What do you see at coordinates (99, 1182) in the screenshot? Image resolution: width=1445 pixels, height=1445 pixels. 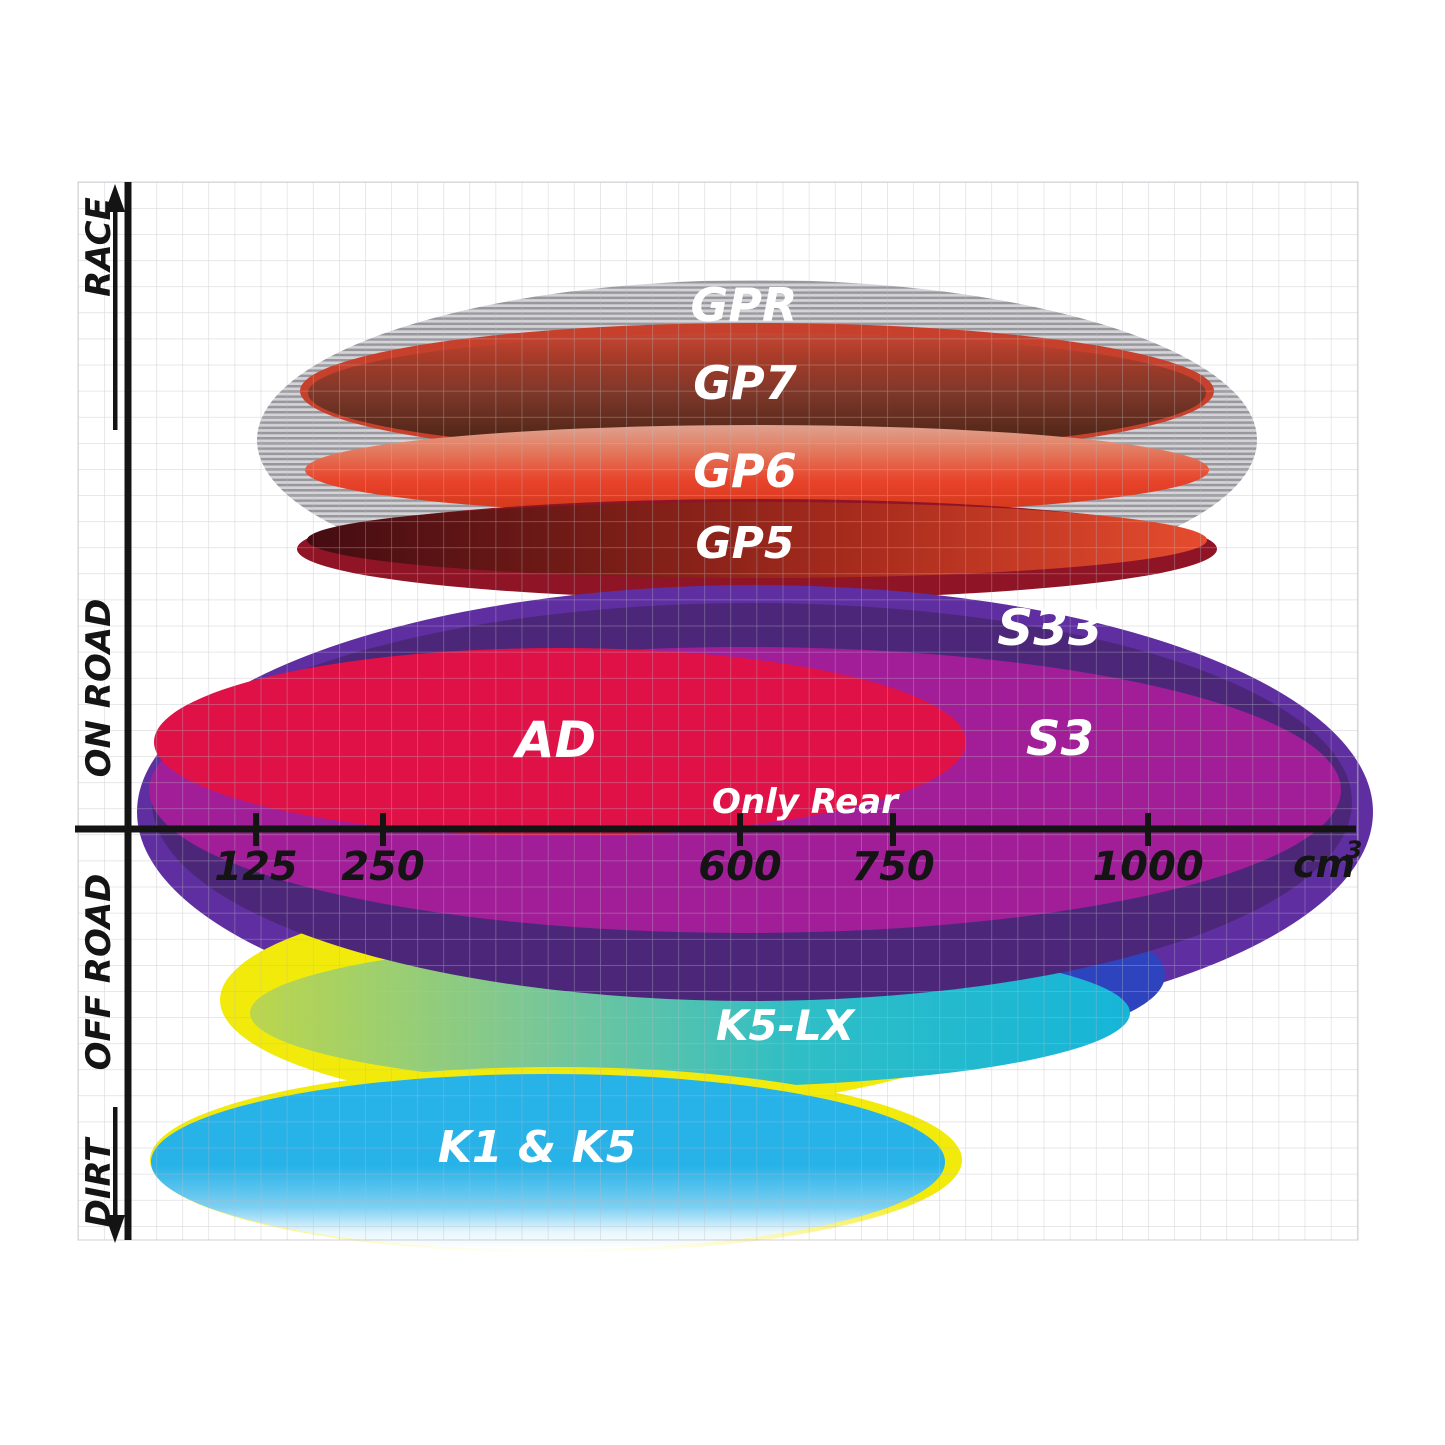 I see `zone-label-dirt: DIRT` at bounding box center [99, 1182].